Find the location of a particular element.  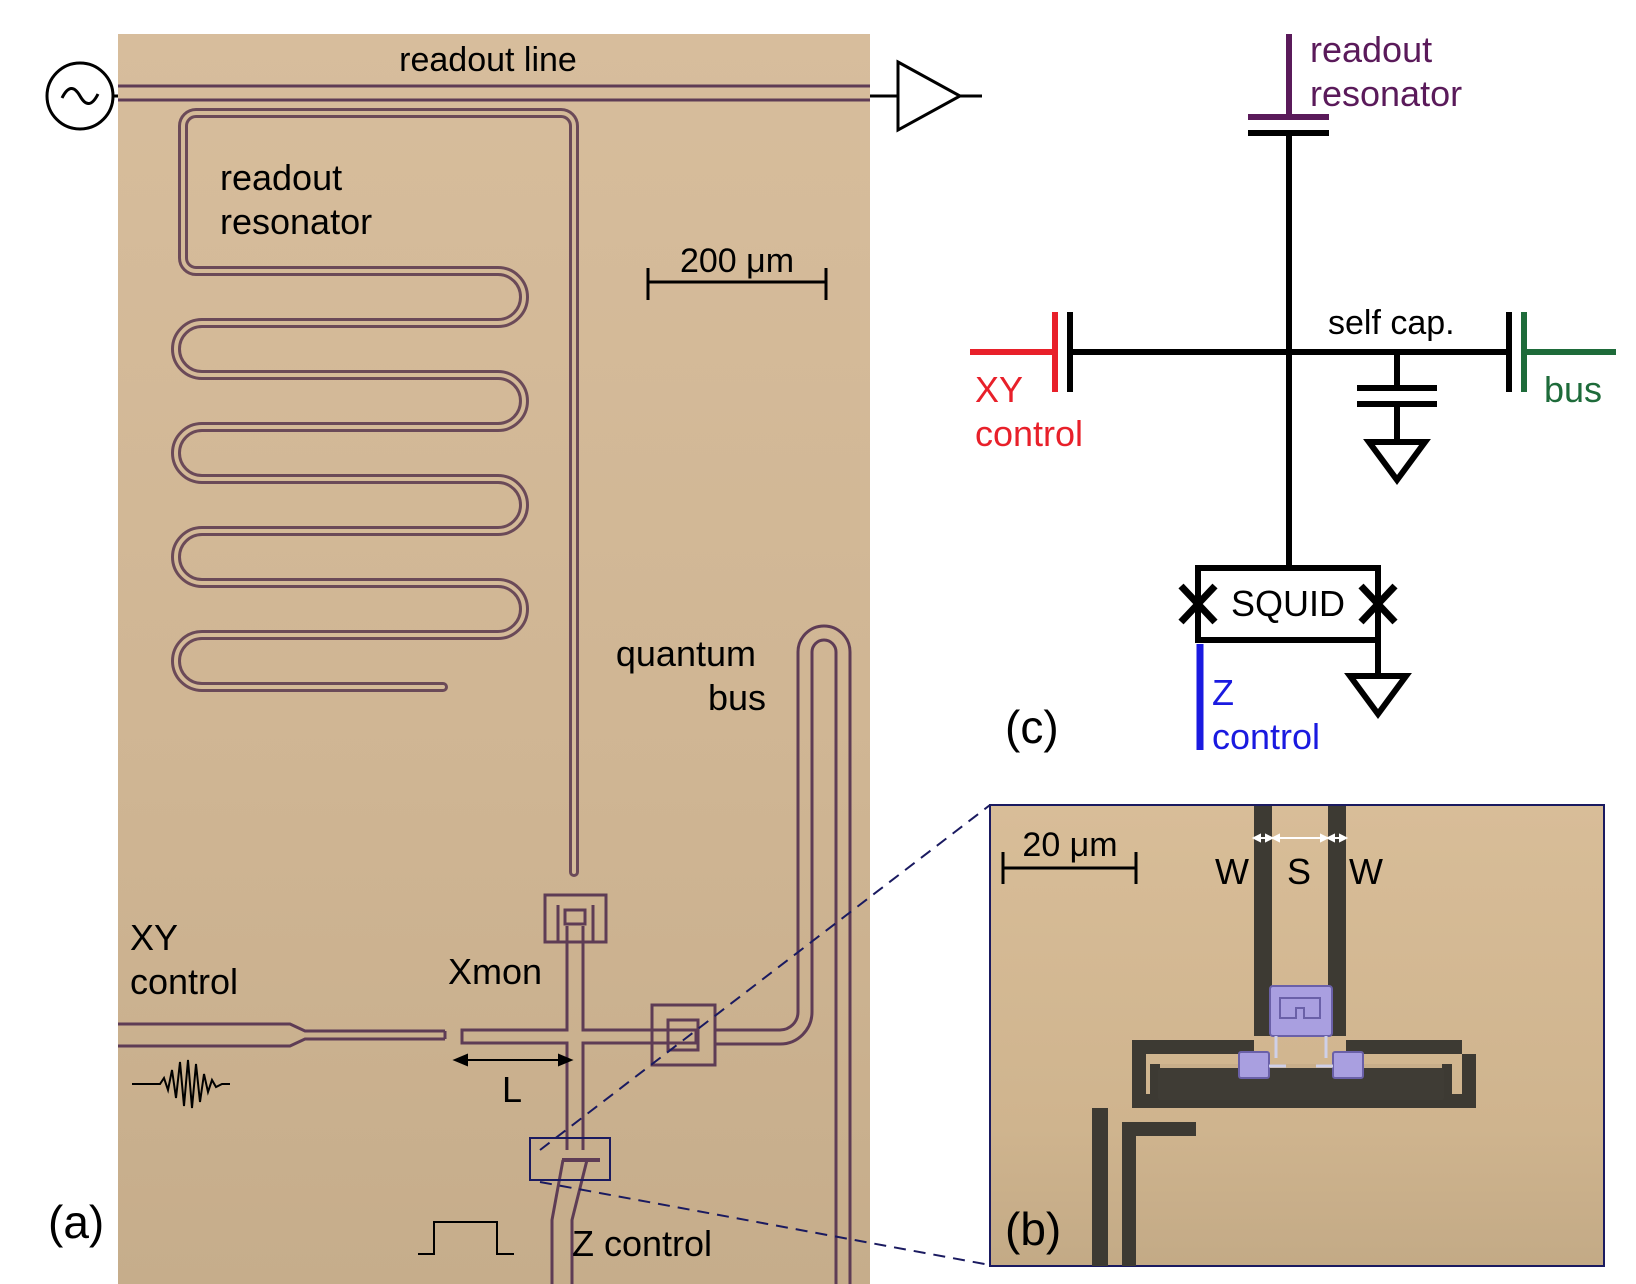

quantum-bus-label-line1: quantum is located at coordinates (686, 653).